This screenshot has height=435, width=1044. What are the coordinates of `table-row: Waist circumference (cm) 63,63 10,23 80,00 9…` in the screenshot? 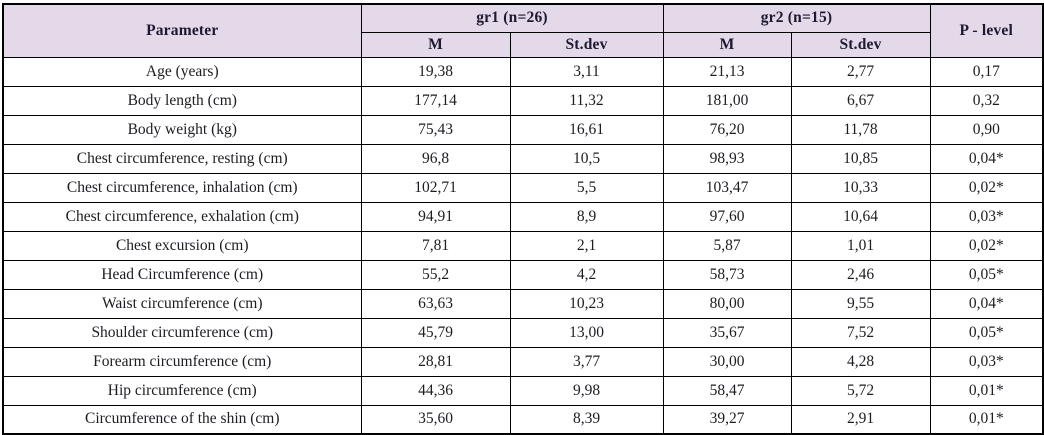 It's located at (523, 303).